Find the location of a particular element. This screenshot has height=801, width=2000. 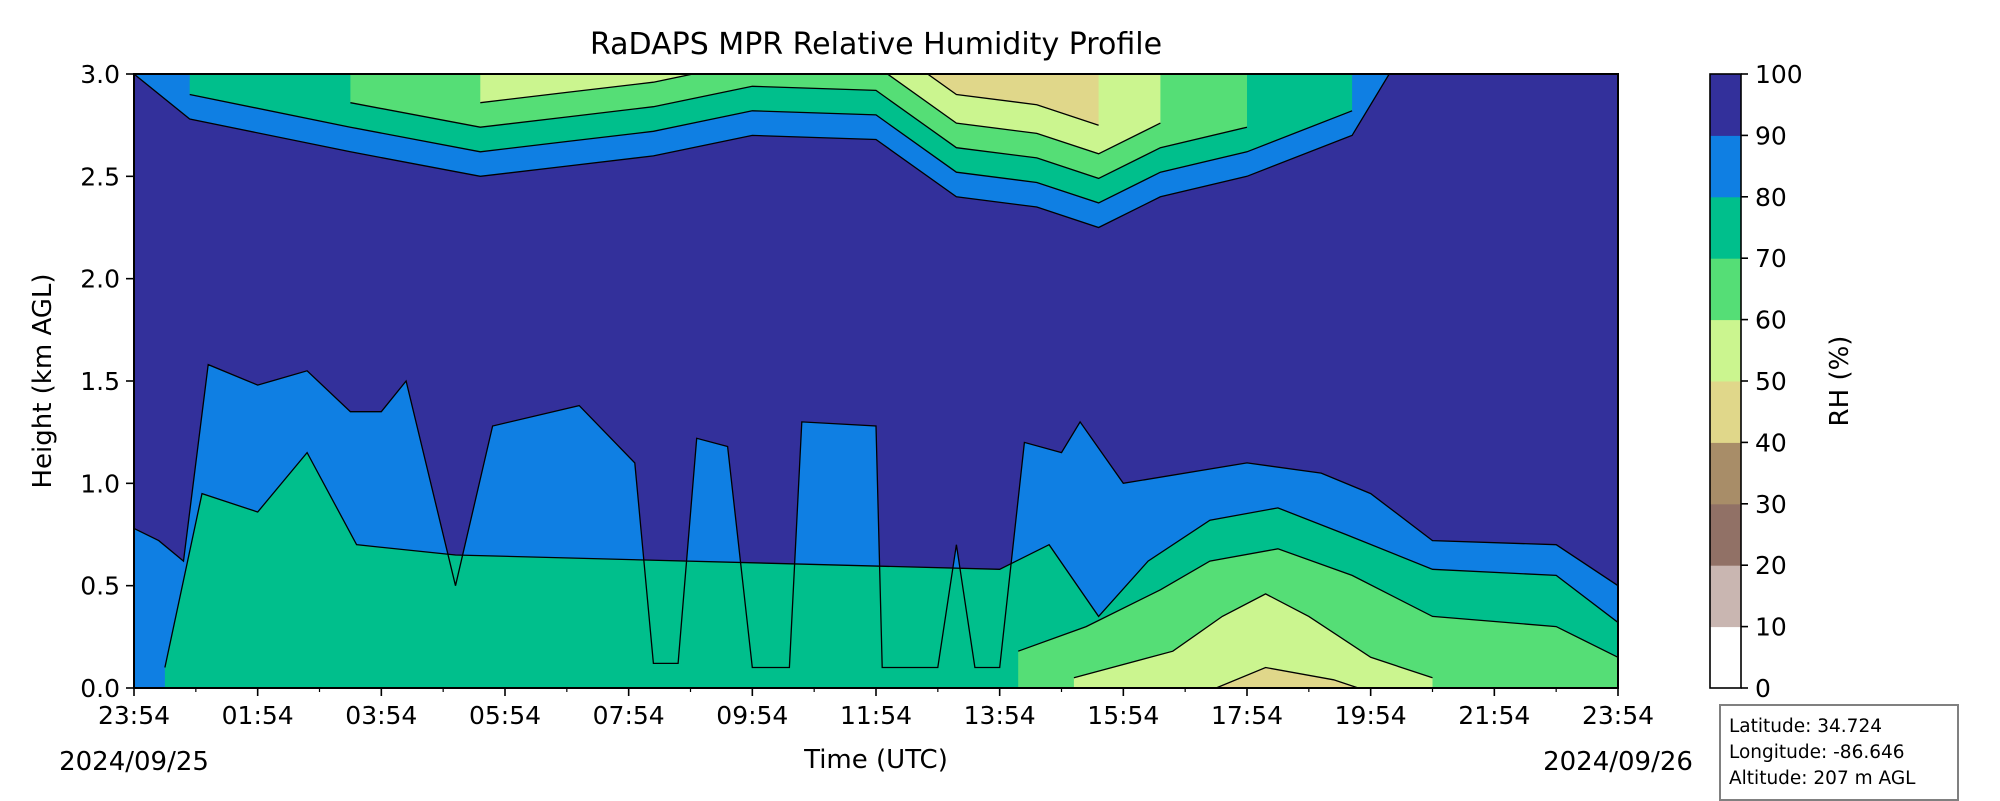

x-tick-label: 03:54 is located at coordinates (381, 715).